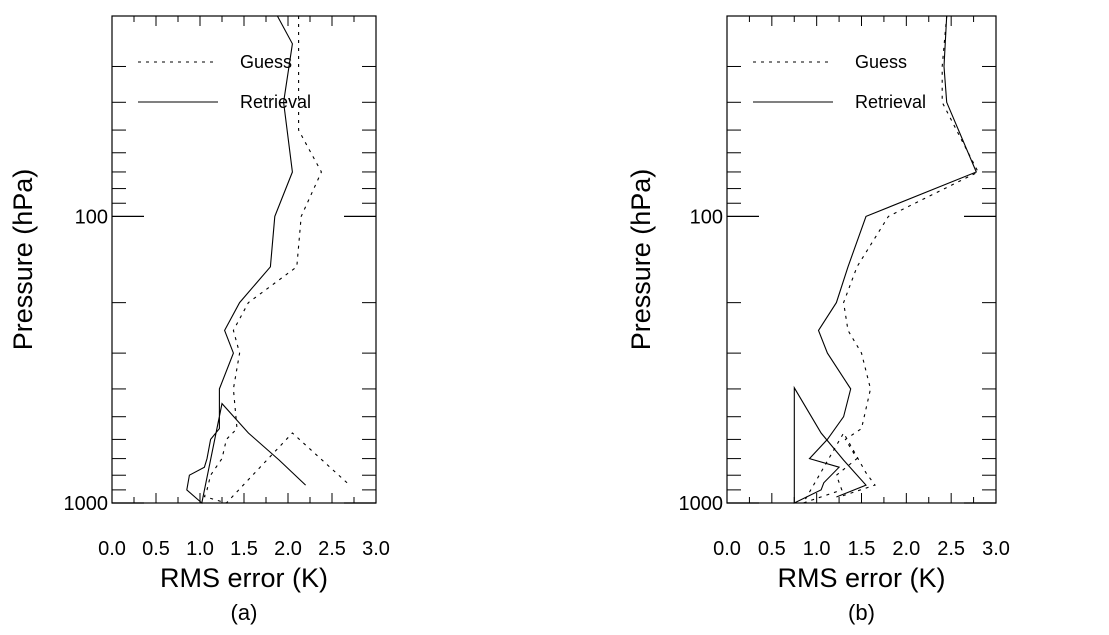  Describe the element at coordinates (86, 504) in the screenshot. I see `panel-a-y-tick-label: 1000` at that location.